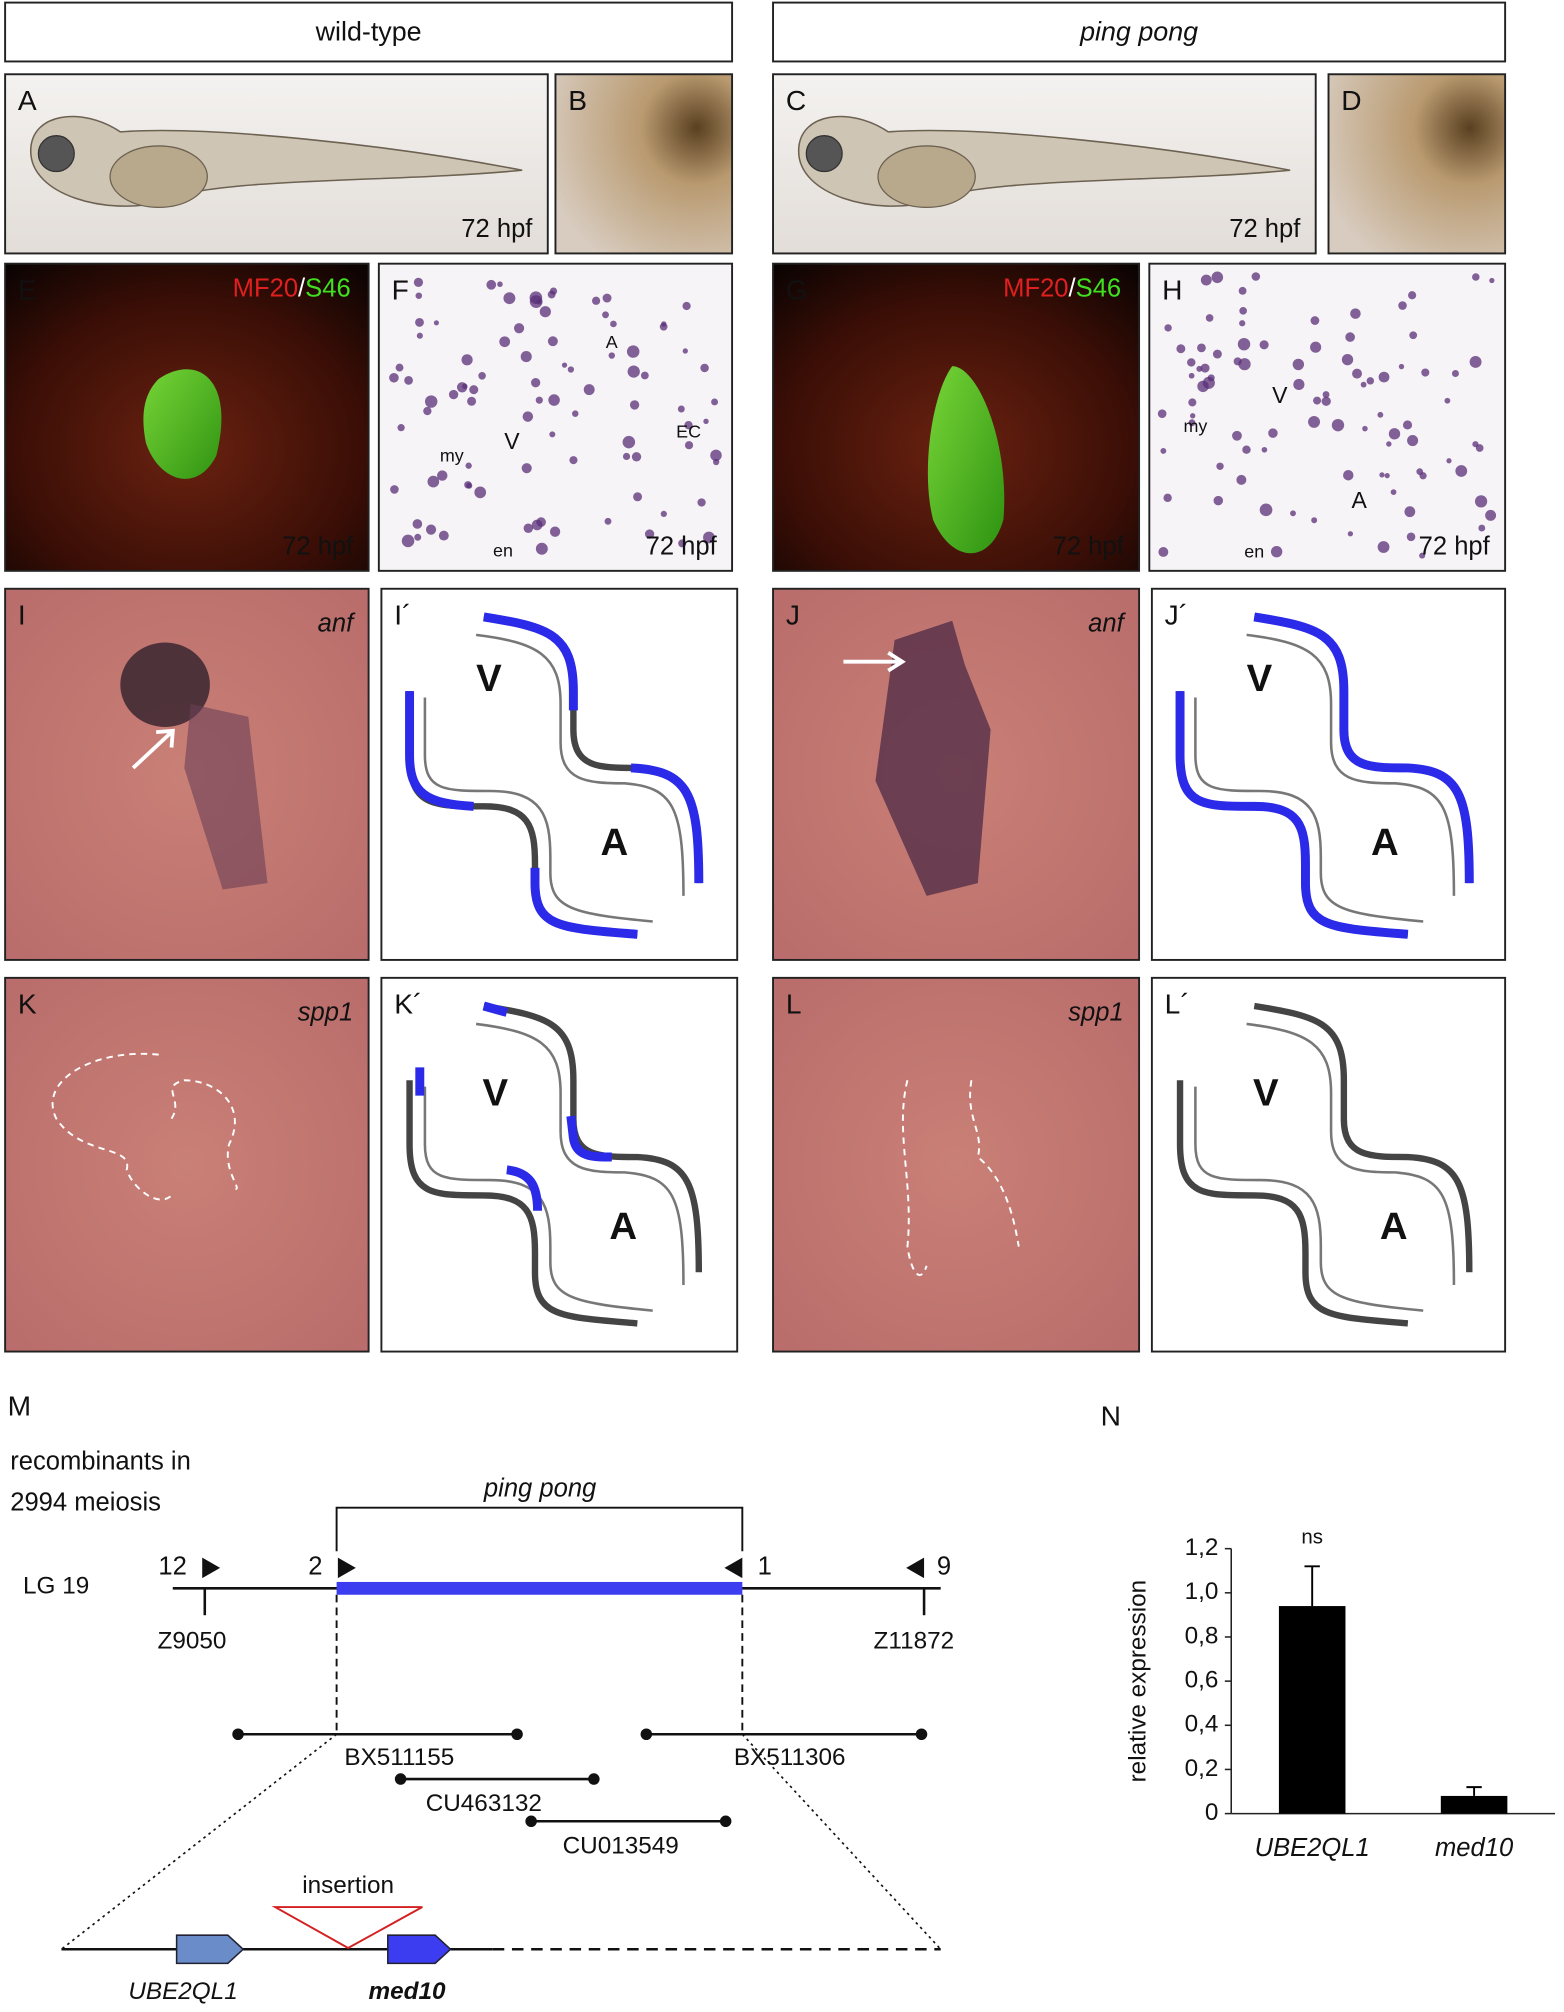 The image size is (1564, 2012). Describe the element at coordinates (22, 614) in the screenshot. I see `panel-label: I` at that location.